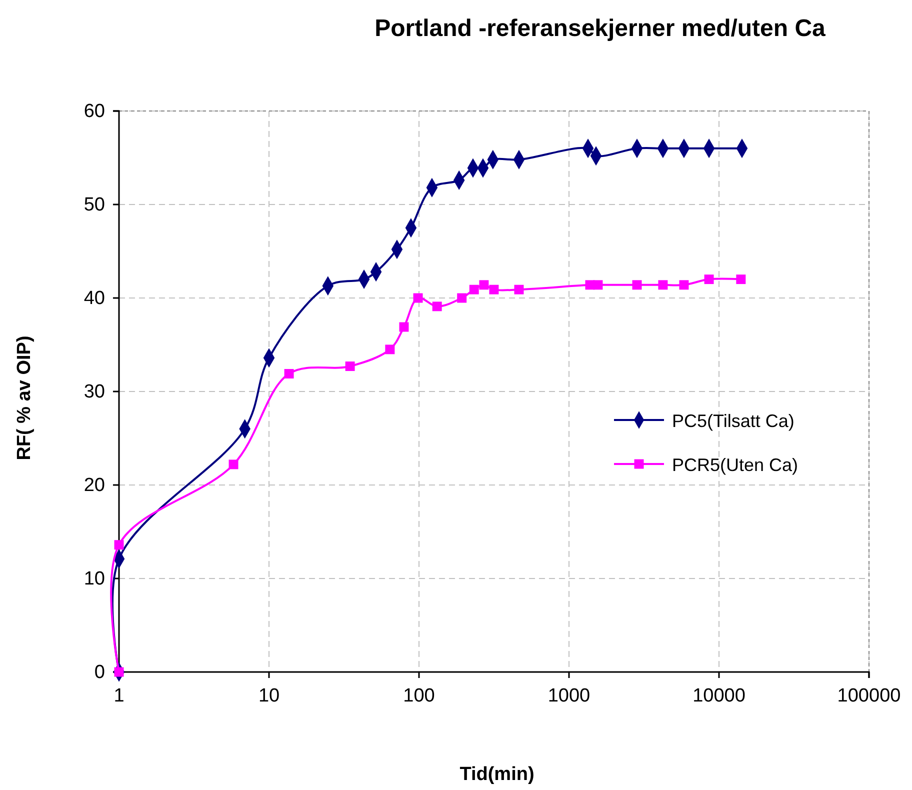 The width and height of the screenshot is (912, 790). Describe the element at coordinates (94, 205) in the screenshot. I see `y-tick-label: 50` at that location.